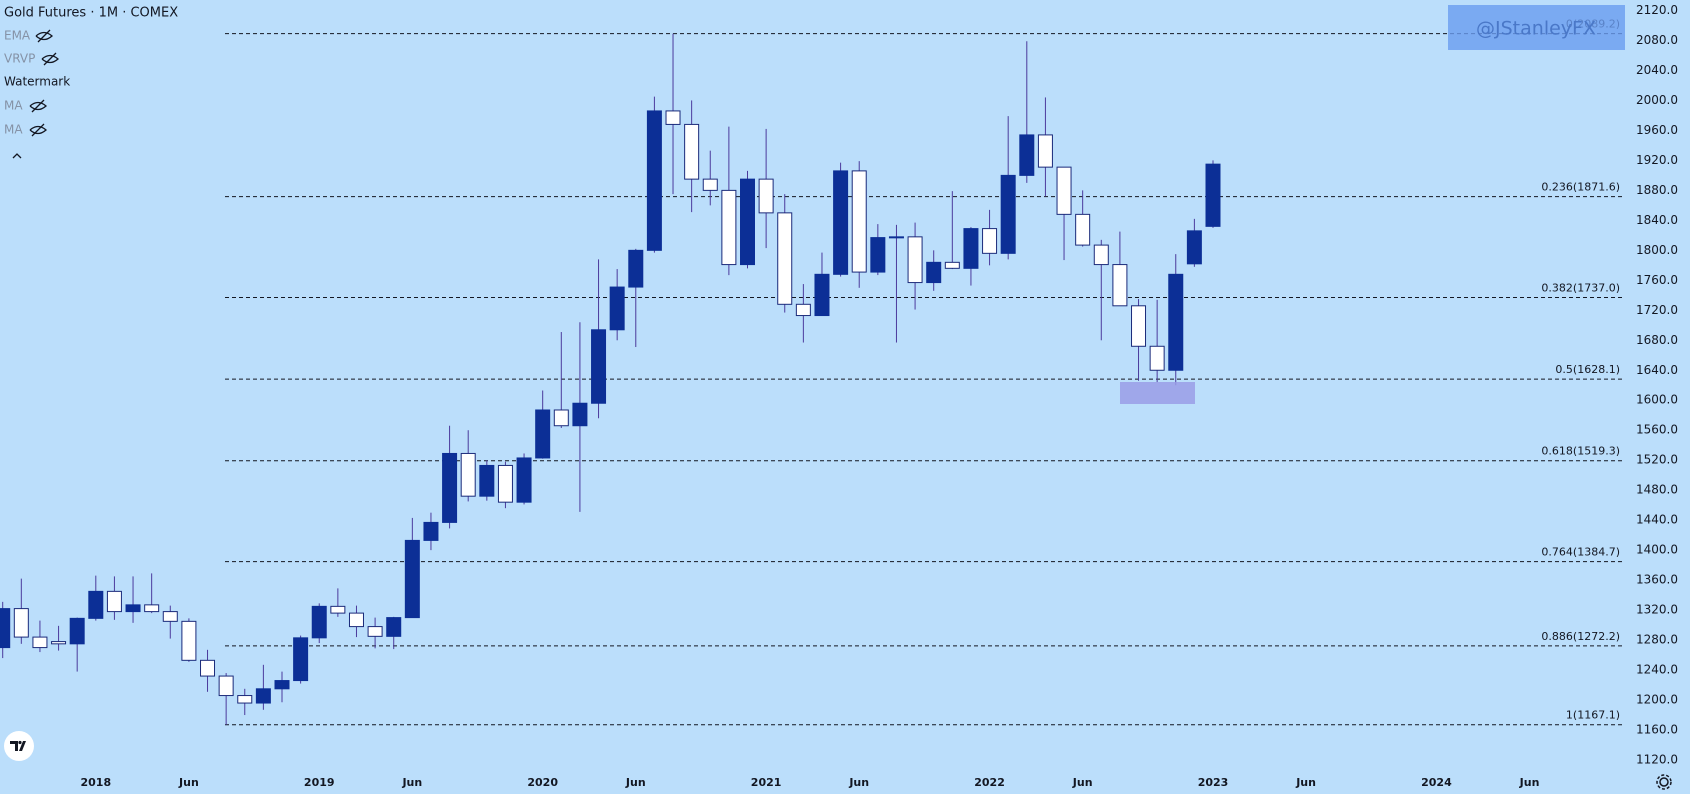 The image size is (1690, 794). What do you see at coordinates (1657, 220) in the screenshot?
I see `y-tick-label: 1840.0` at bounding box center [1657, 220].